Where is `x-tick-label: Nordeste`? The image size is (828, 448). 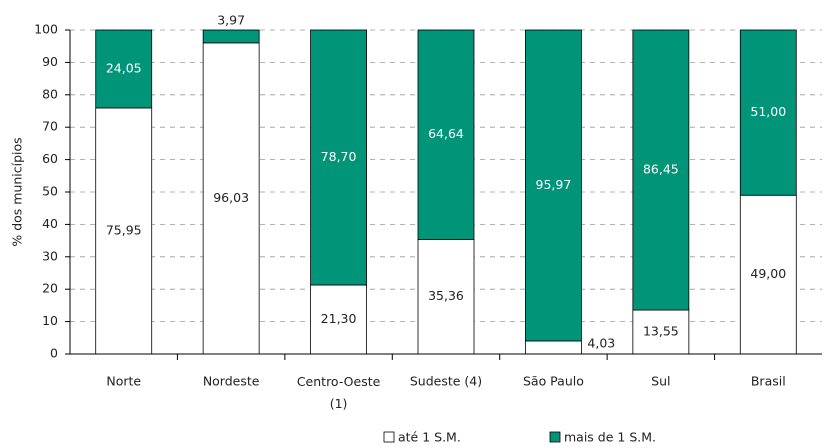 x-tick-label: Nordeste is located at coordinates (231, 381).